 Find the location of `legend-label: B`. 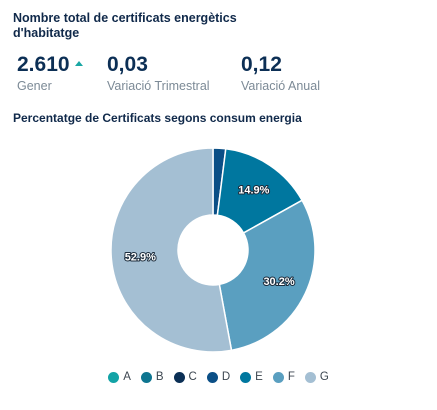

legend-label: B is located at coordinates (159, 377).